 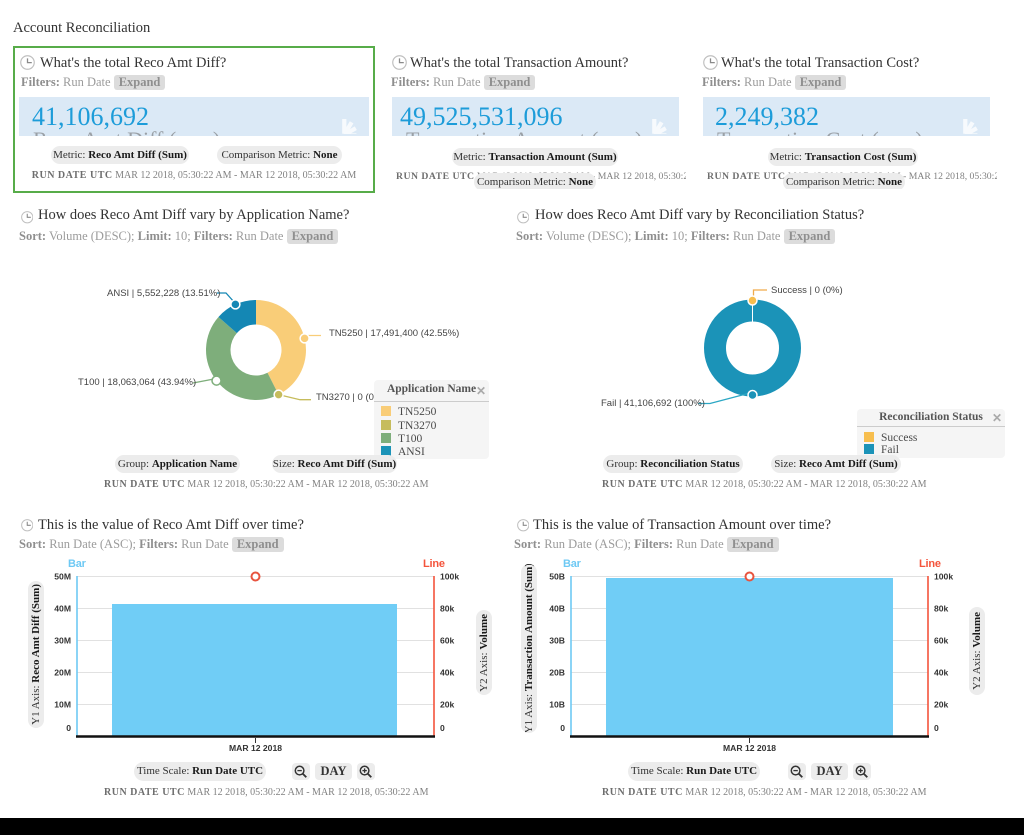 I want to click on svg-text: 10M, so click(x=62, y=705).